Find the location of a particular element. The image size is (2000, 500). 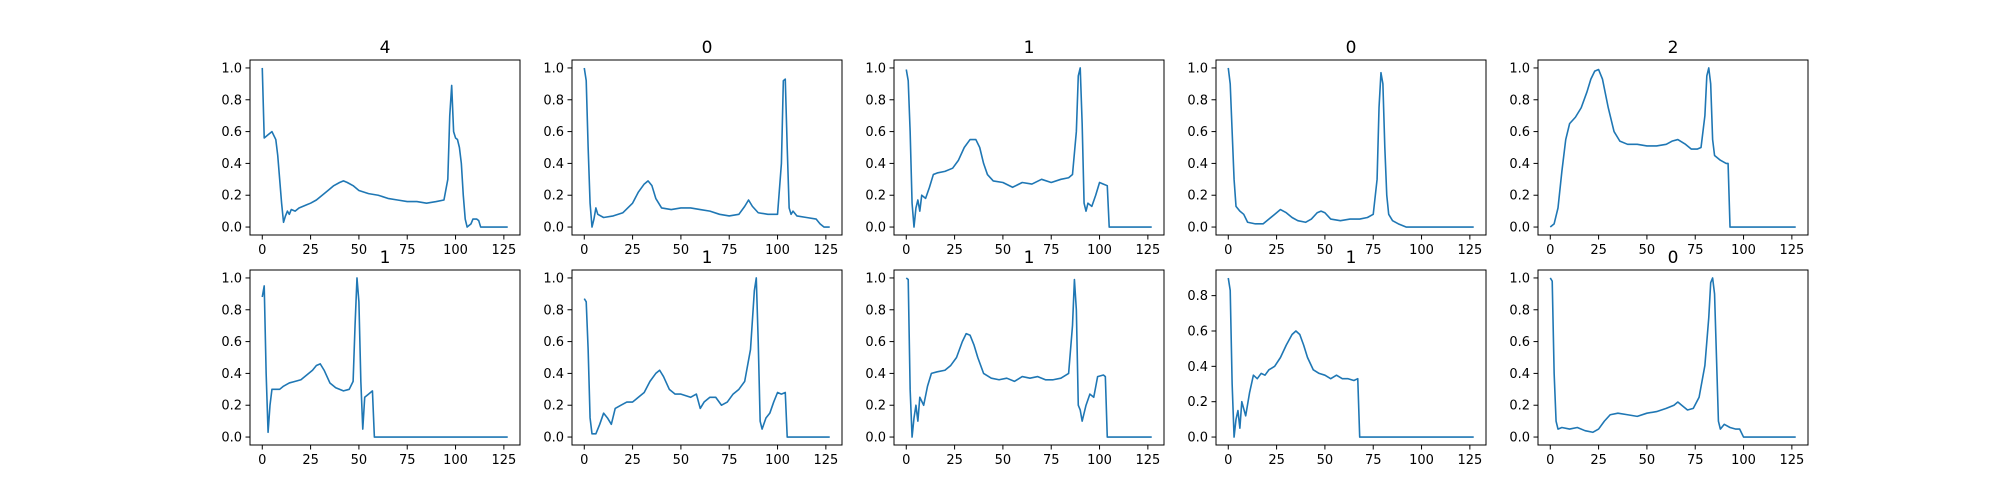

subplot-10: 0 25 50 75 100 125 0.0 0.2 0.4 0.6 0.8 1.0 0 is located at coordinates (1659, 358).